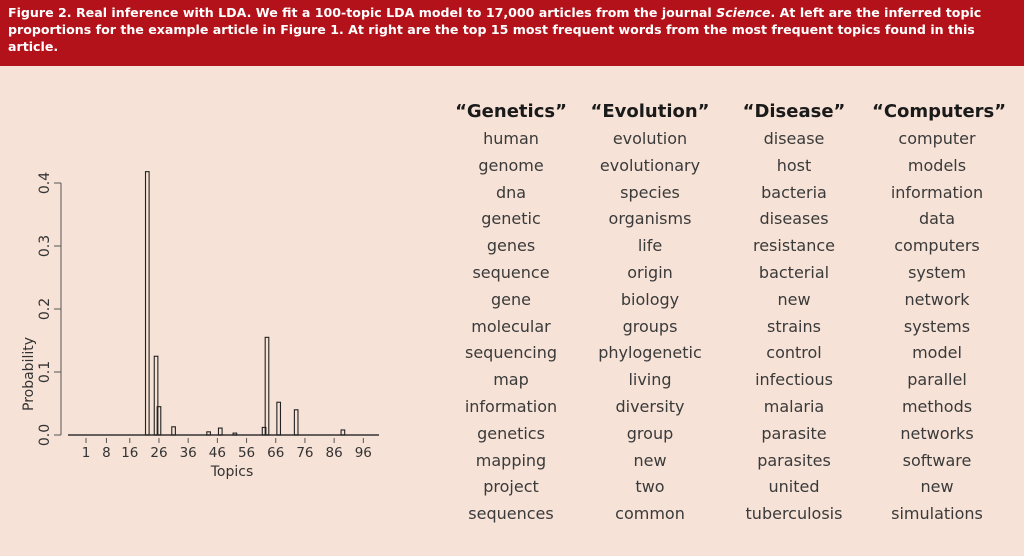 The height and width of the screenshot is (556, 1024). Describe the element at coordinates (794, 165) in the screenshot. I see `topic-word: host` at that location.